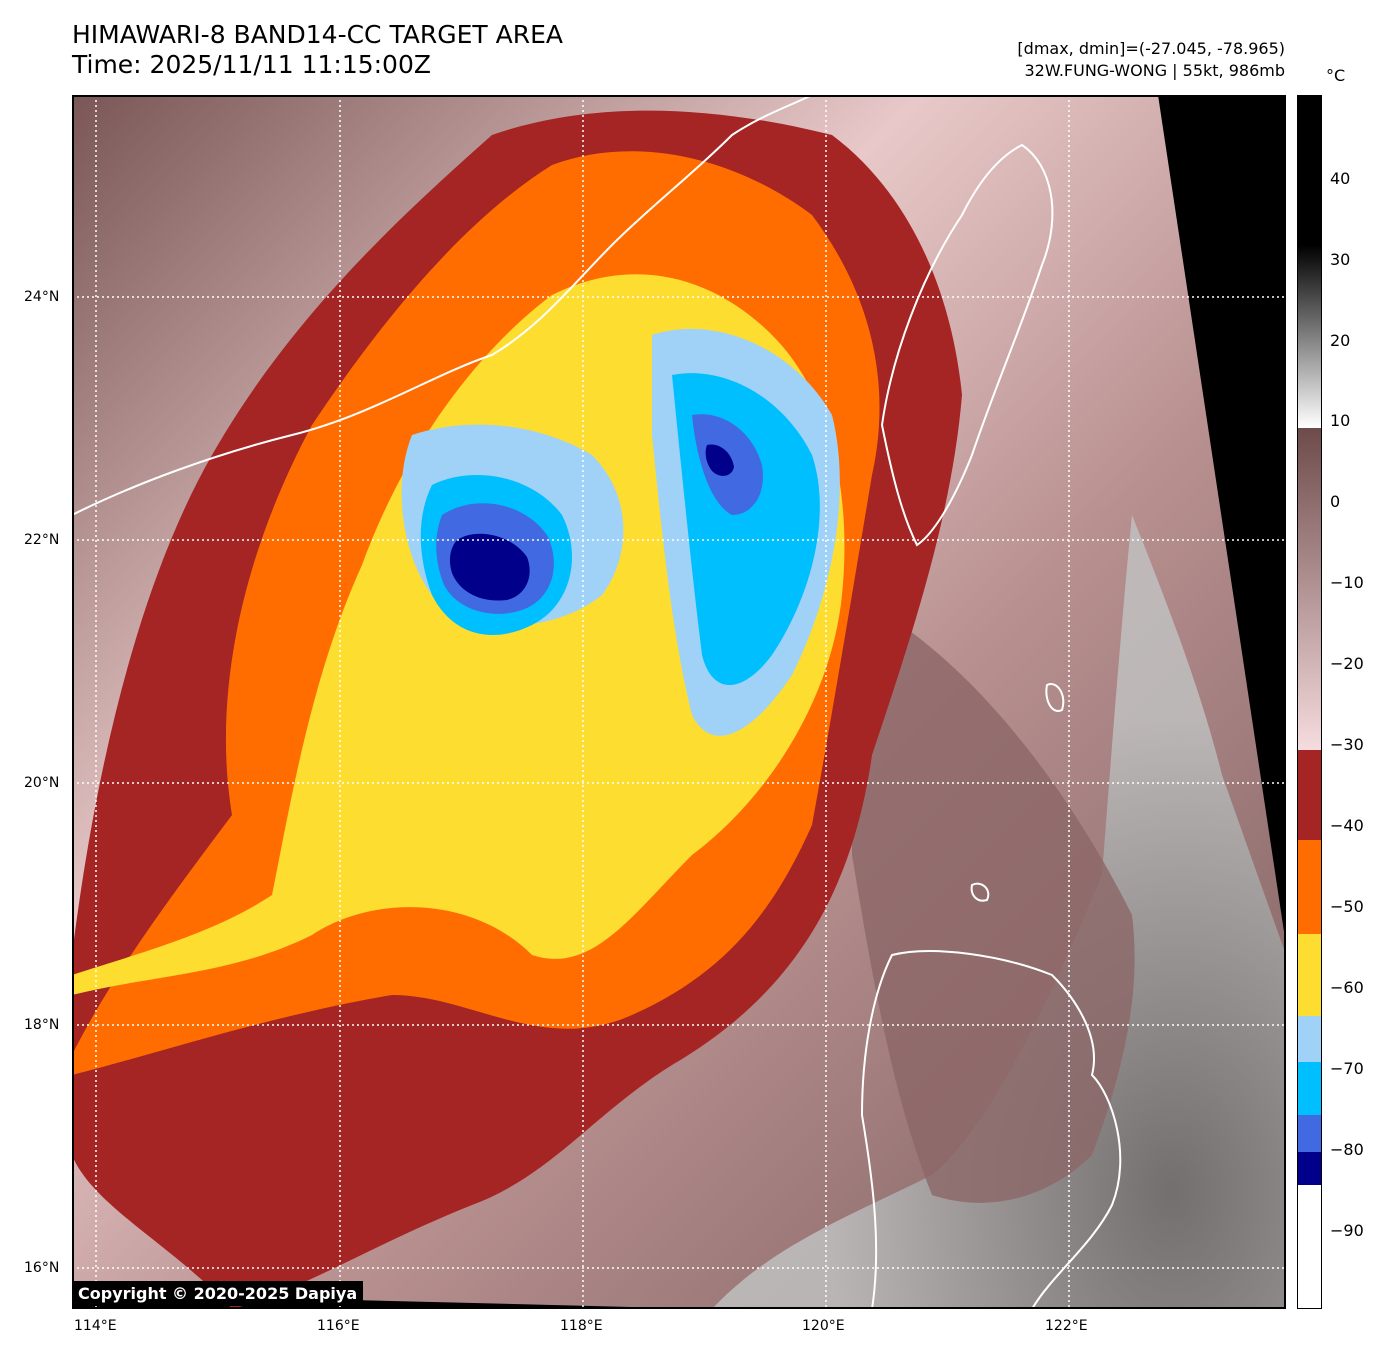 Image resolution: width=1390 pixels, height=1359 pixels. I want to click on colorbar-tick-minus30: −30, so click(1347, 744).